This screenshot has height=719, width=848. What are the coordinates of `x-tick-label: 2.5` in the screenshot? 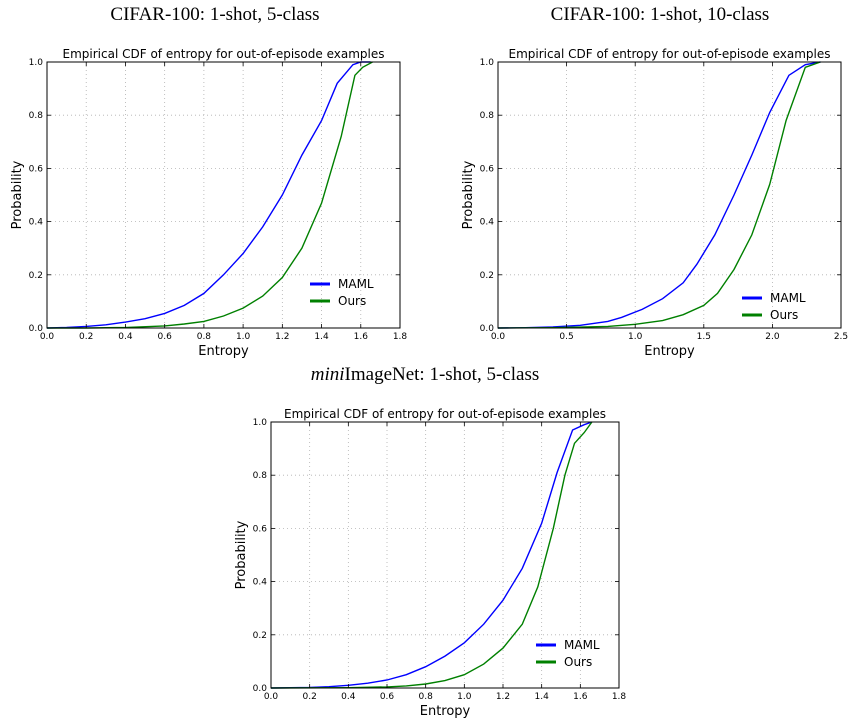 It's located at (841, 337).